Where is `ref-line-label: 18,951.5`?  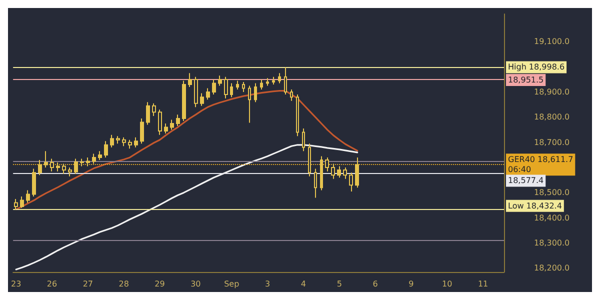 ref-line-label: 18,951.5 is located at coordinates (526, 80).